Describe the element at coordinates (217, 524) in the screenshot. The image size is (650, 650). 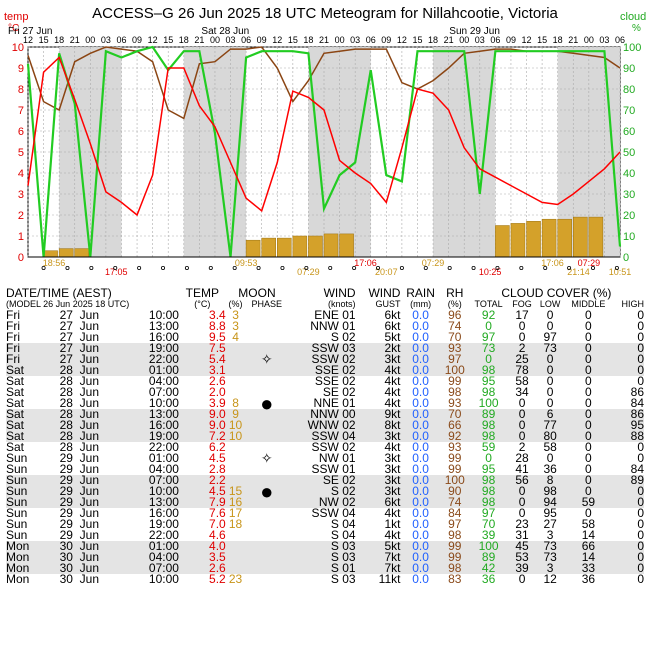
I see `cell-temp: 7.0` at that location.